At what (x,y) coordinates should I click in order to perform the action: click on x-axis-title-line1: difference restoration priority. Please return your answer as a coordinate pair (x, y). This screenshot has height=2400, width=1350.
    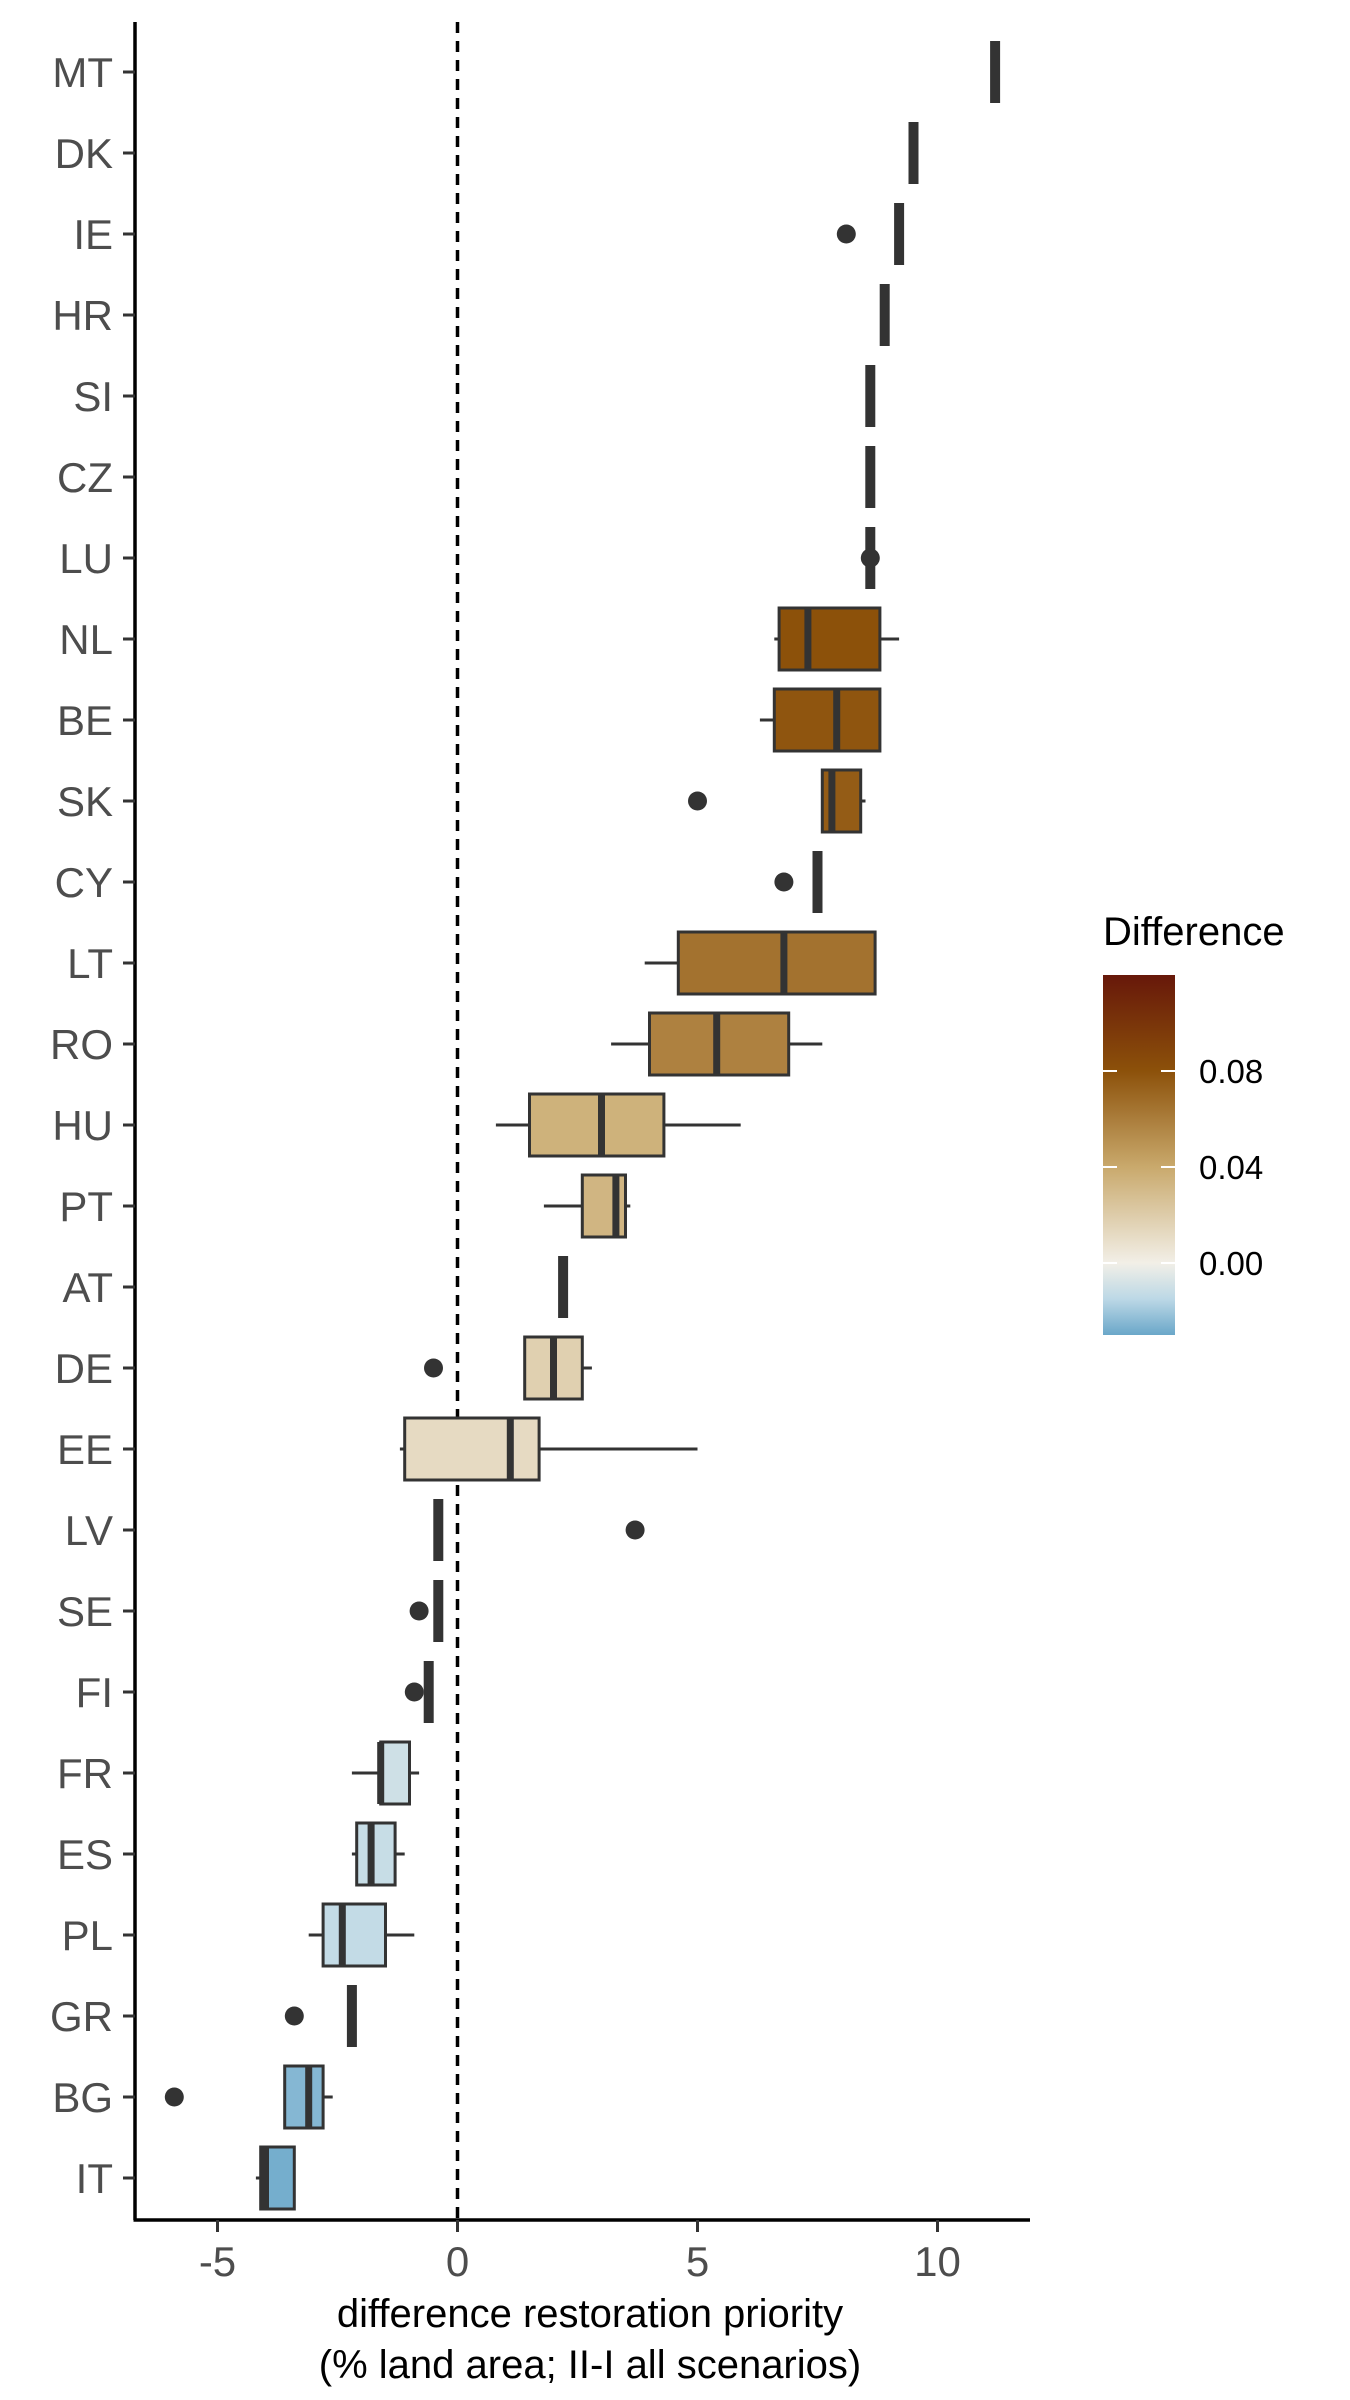
    Looking at the image, I should click on (590, 2314).